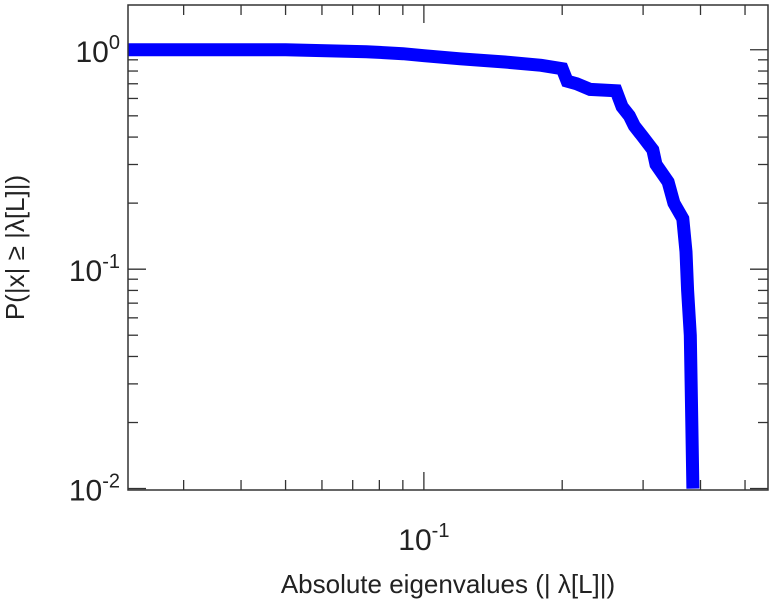 The image size is (775, 600). Describe the element at coordinates (15, 247) in the screenshot. I see `y-axis-label: P(|x| ≥ |λ[L]|)` at that location.